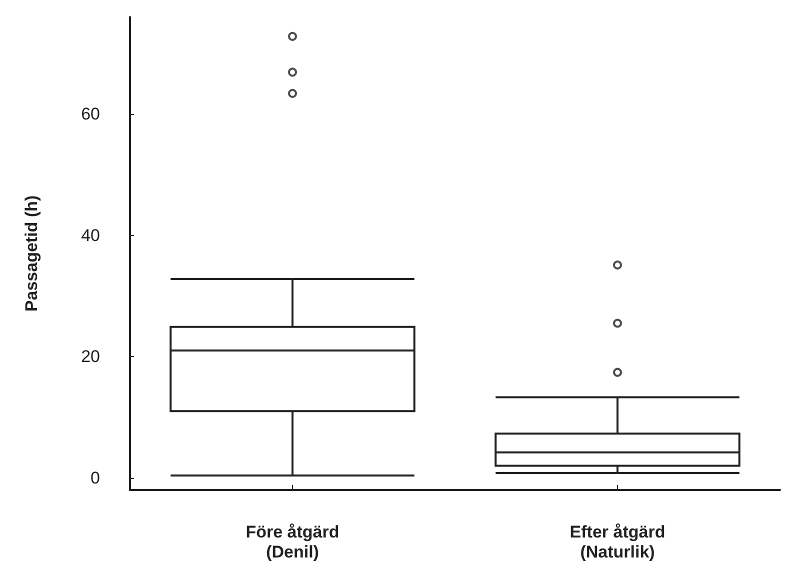 This screenshot has width=790, height=573. I want to click on x-tick-label: Före åtgärd (Denil), so click(293, 542).